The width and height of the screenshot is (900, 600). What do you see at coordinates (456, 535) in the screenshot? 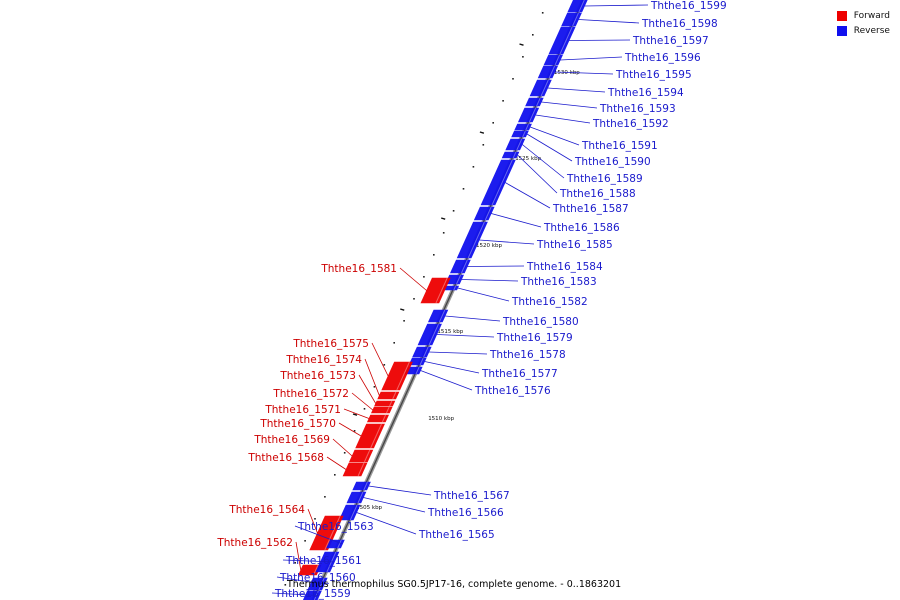
I see `gene-label-34: Ththe16_1565` at bounding box center [456, 535].